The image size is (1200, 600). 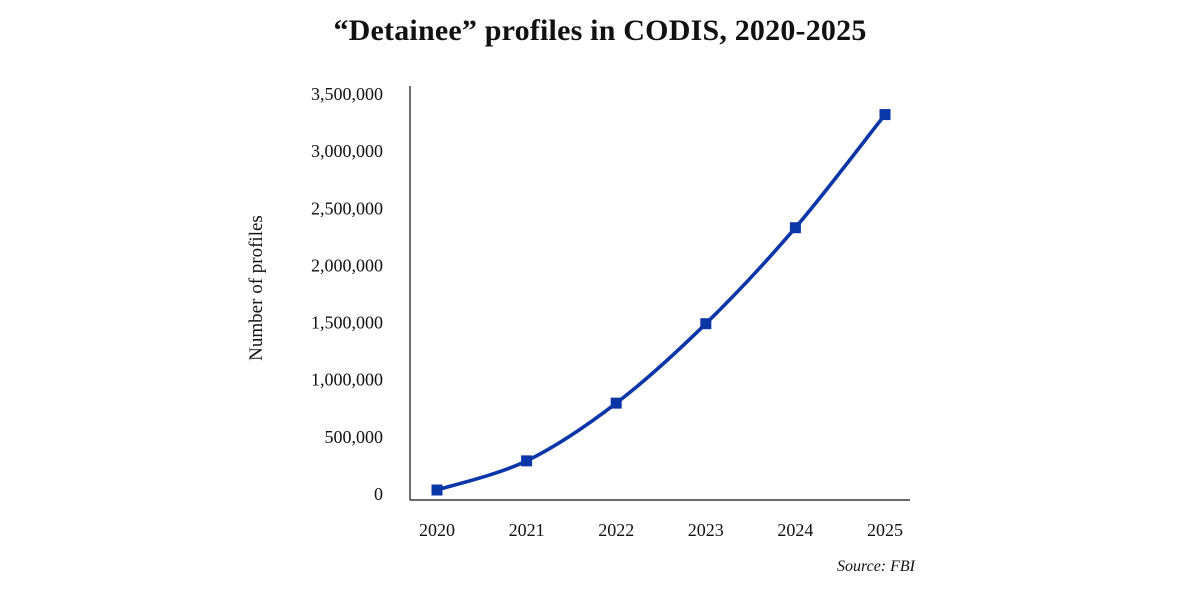 I want to click on y-tick-label: 2,500,000, so click(x=347, y=208).